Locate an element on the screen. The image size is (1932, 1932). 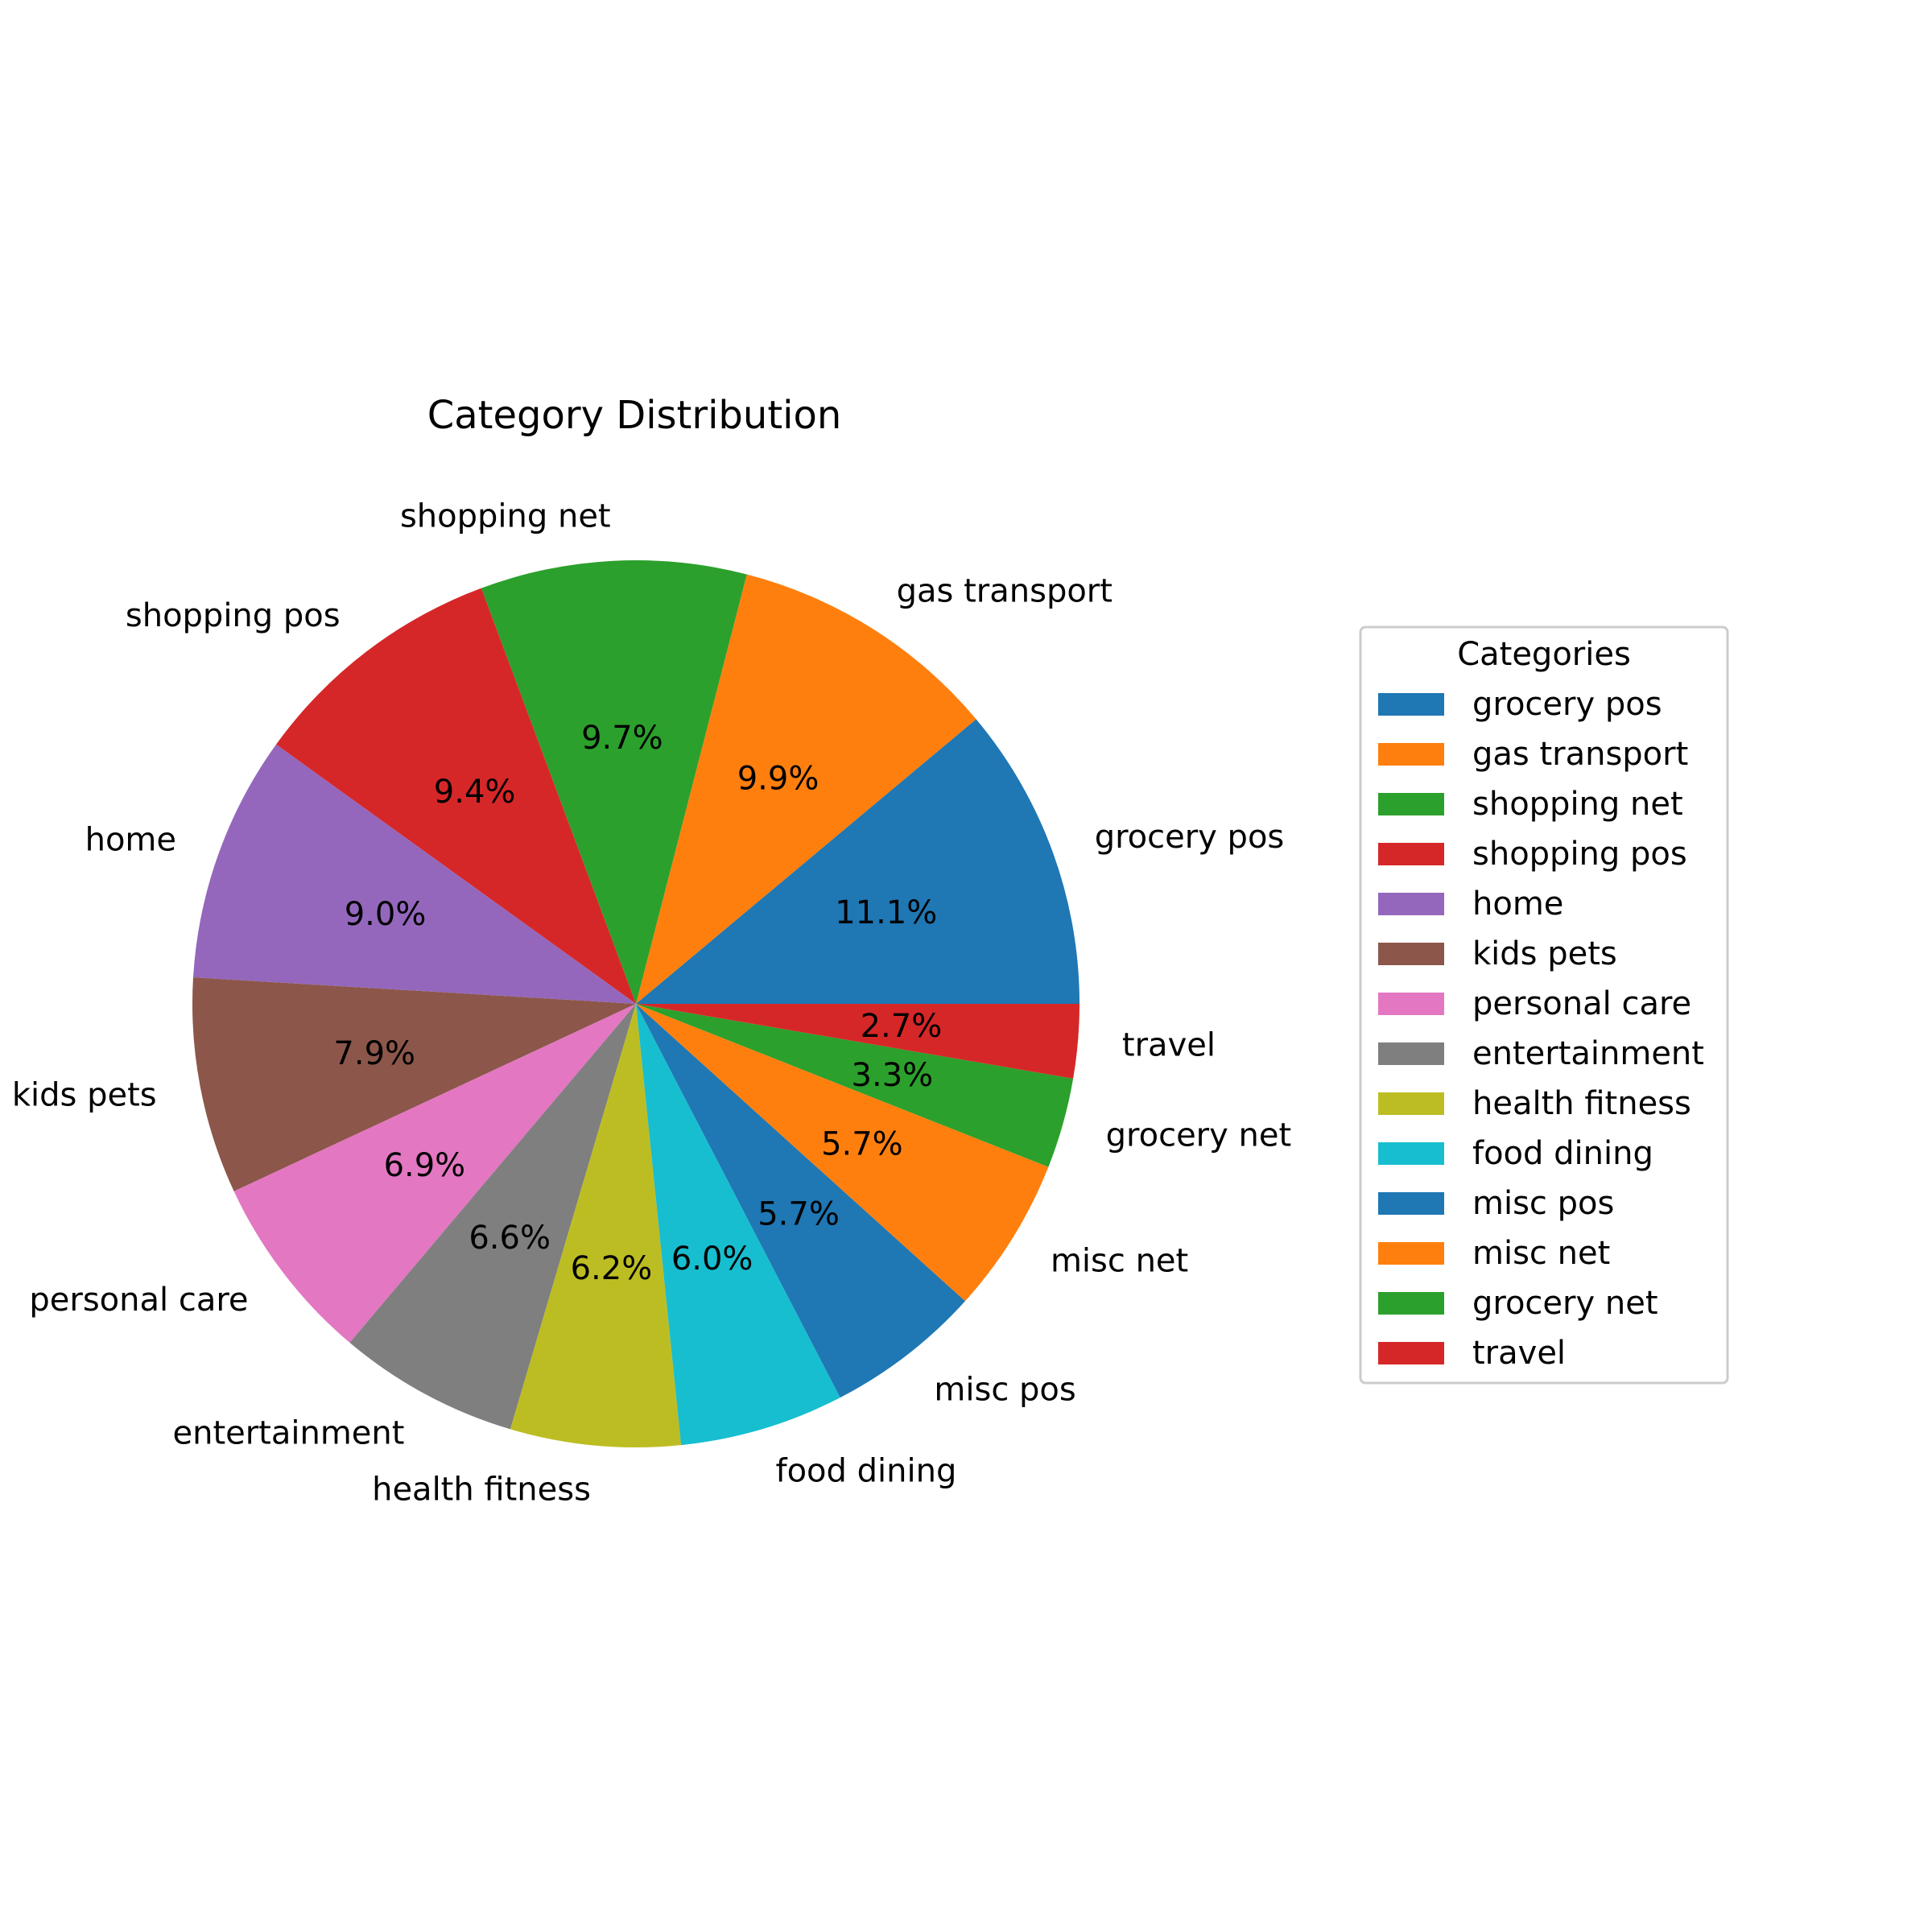
pie-slice-grocery-pos is located at coordinates (858, 861).